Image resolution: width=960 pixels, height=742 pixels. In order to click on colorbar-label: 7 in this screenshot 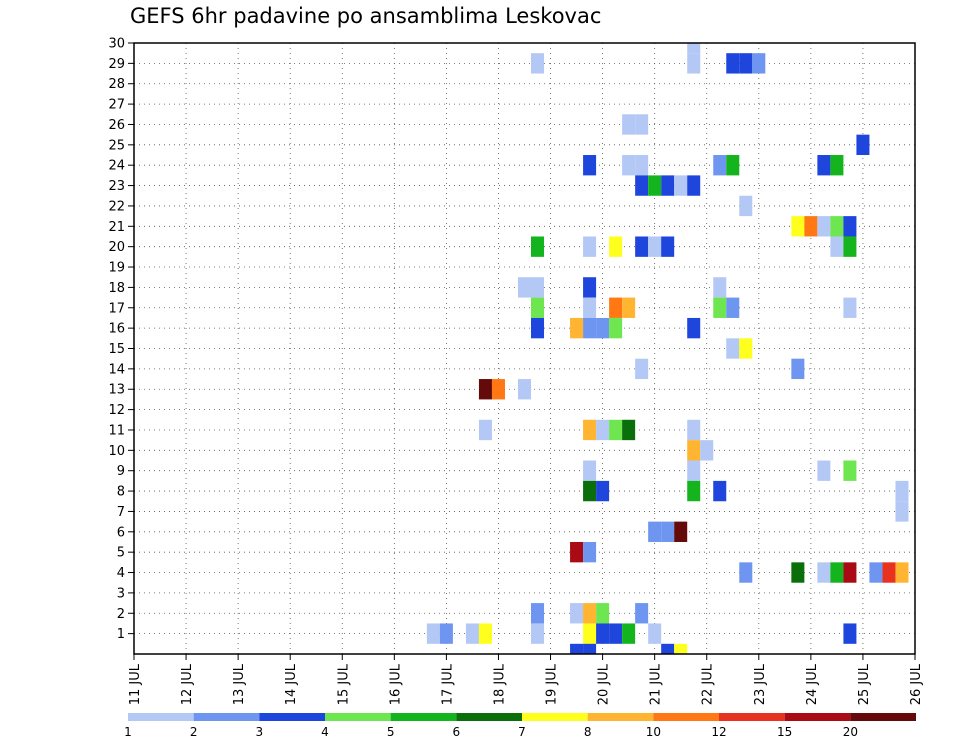, I will do `click(522, 732)`.